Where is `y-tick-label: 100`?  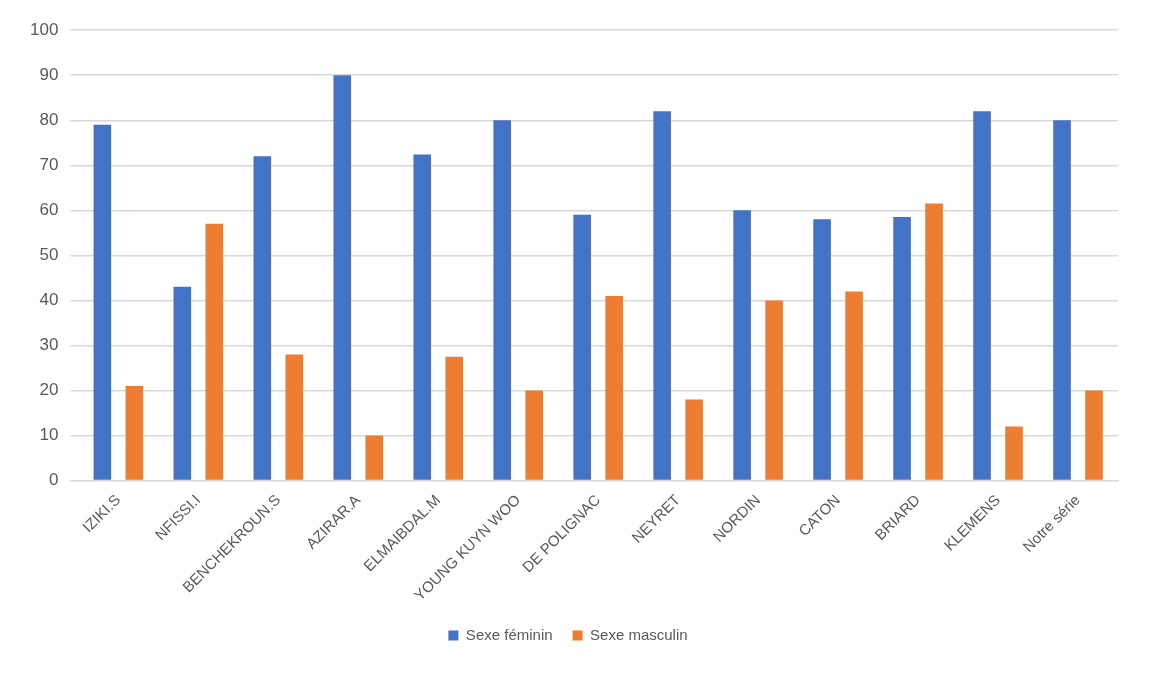 y-tick-label: 100 is located at coordinates (44, 29).